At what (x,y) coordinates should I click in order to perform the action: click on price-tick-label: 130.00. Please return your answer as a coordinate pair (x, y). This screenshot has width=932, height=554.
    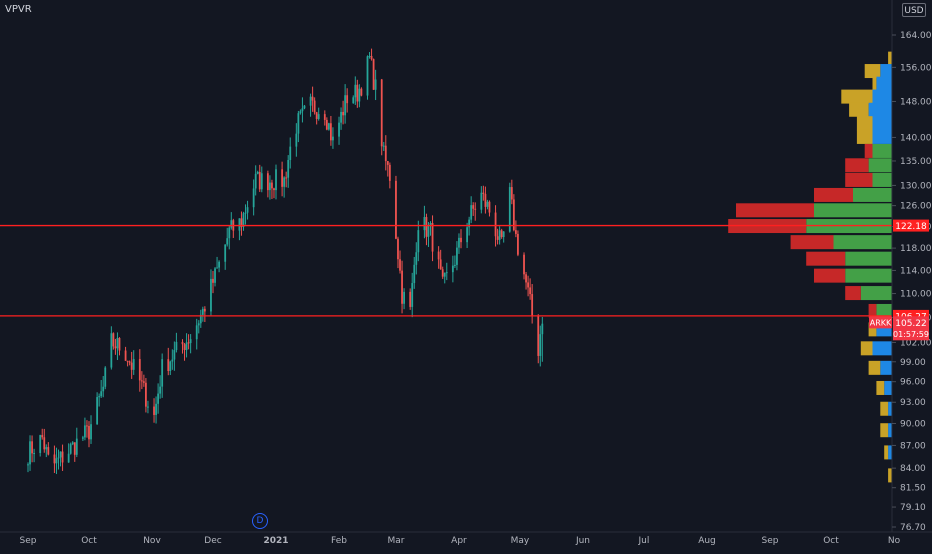
    Looking at the image, I should click on (916, 186).